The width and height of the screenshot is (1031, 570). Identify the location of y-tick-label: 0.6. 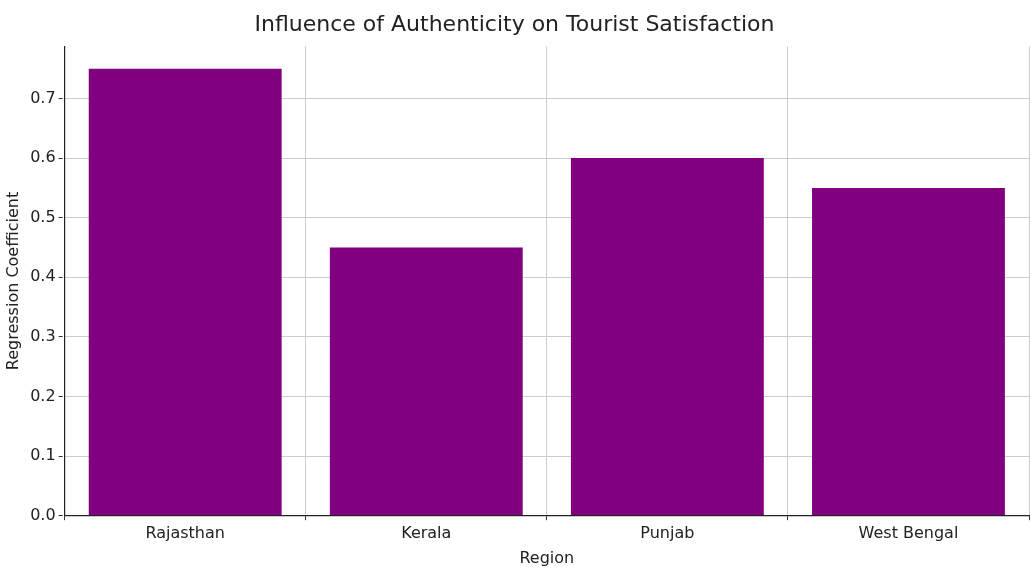
(43, 157).